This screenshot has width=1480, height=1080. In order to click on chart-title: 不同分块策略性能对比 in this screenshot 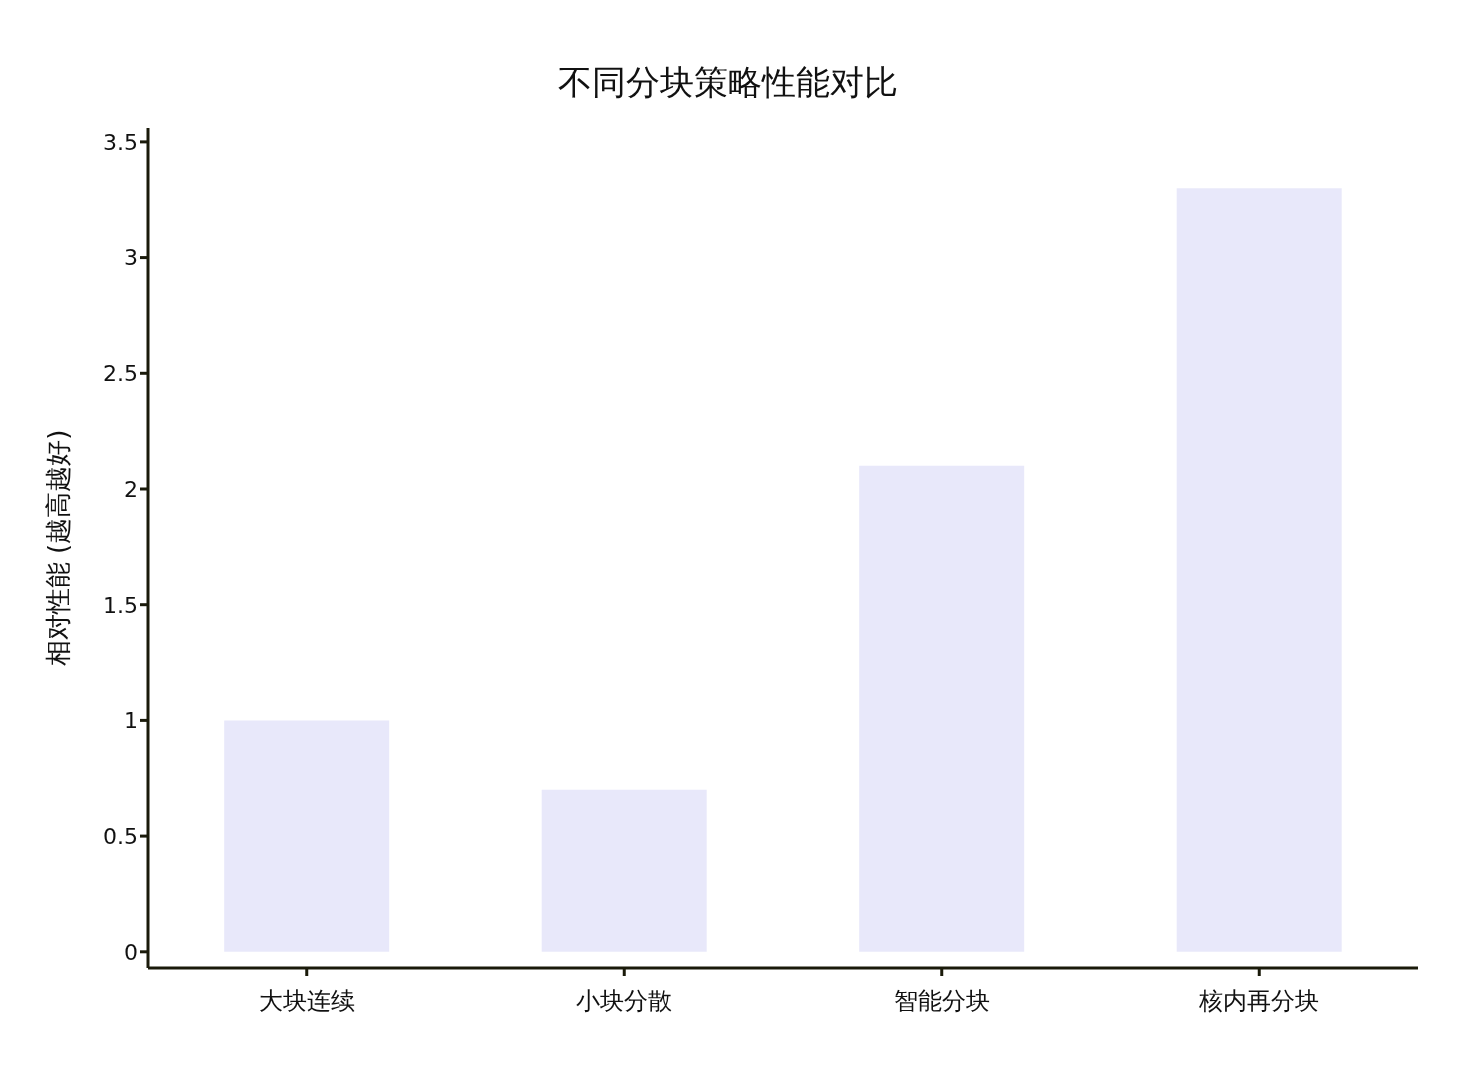, I will do `click(728, 82)`.